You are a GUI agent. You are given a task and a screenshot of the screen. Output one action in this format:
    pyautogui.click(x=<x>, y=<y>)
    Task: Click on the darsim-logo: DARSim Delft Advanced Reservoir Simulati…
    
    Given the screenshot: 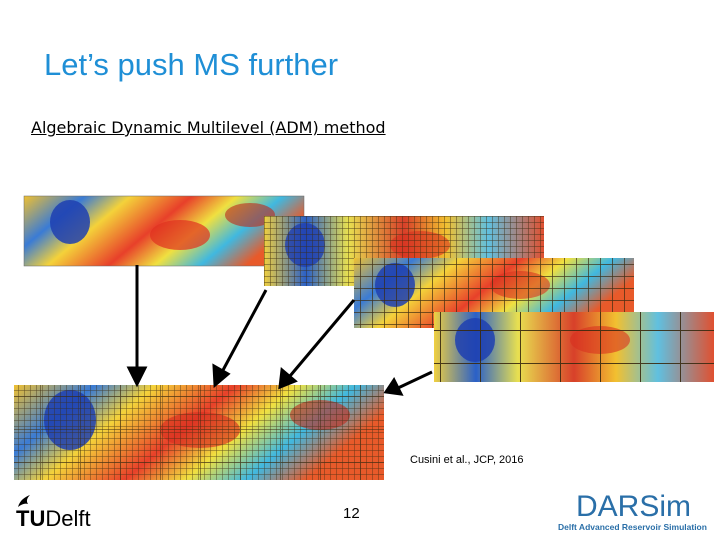 What is the action you would take?
    pyautogui.click(x=636, y=512)
    